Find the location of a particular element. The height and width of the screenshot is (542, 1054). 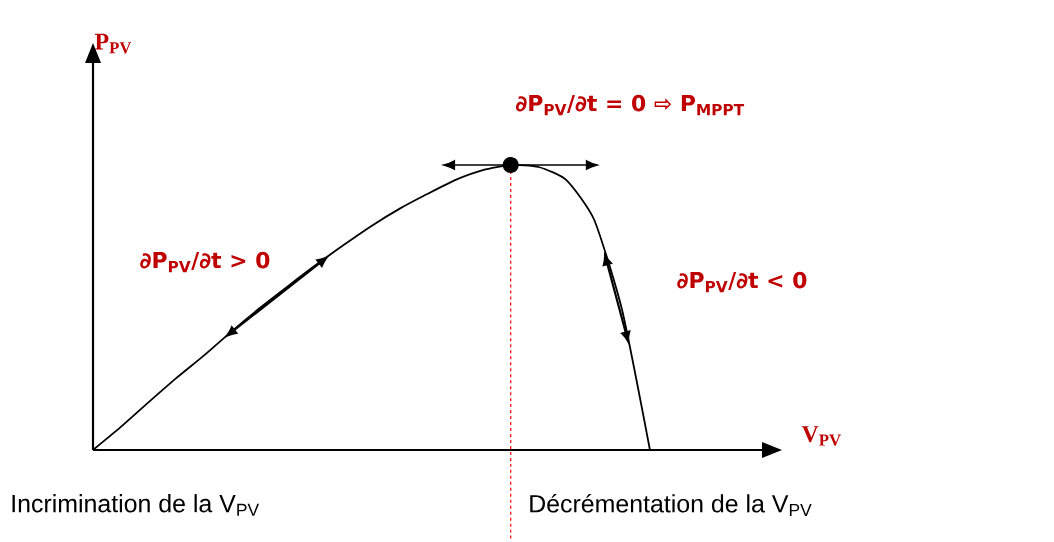

x-axis-title: V$_{PV}$ is located at coordinates (821, 436).